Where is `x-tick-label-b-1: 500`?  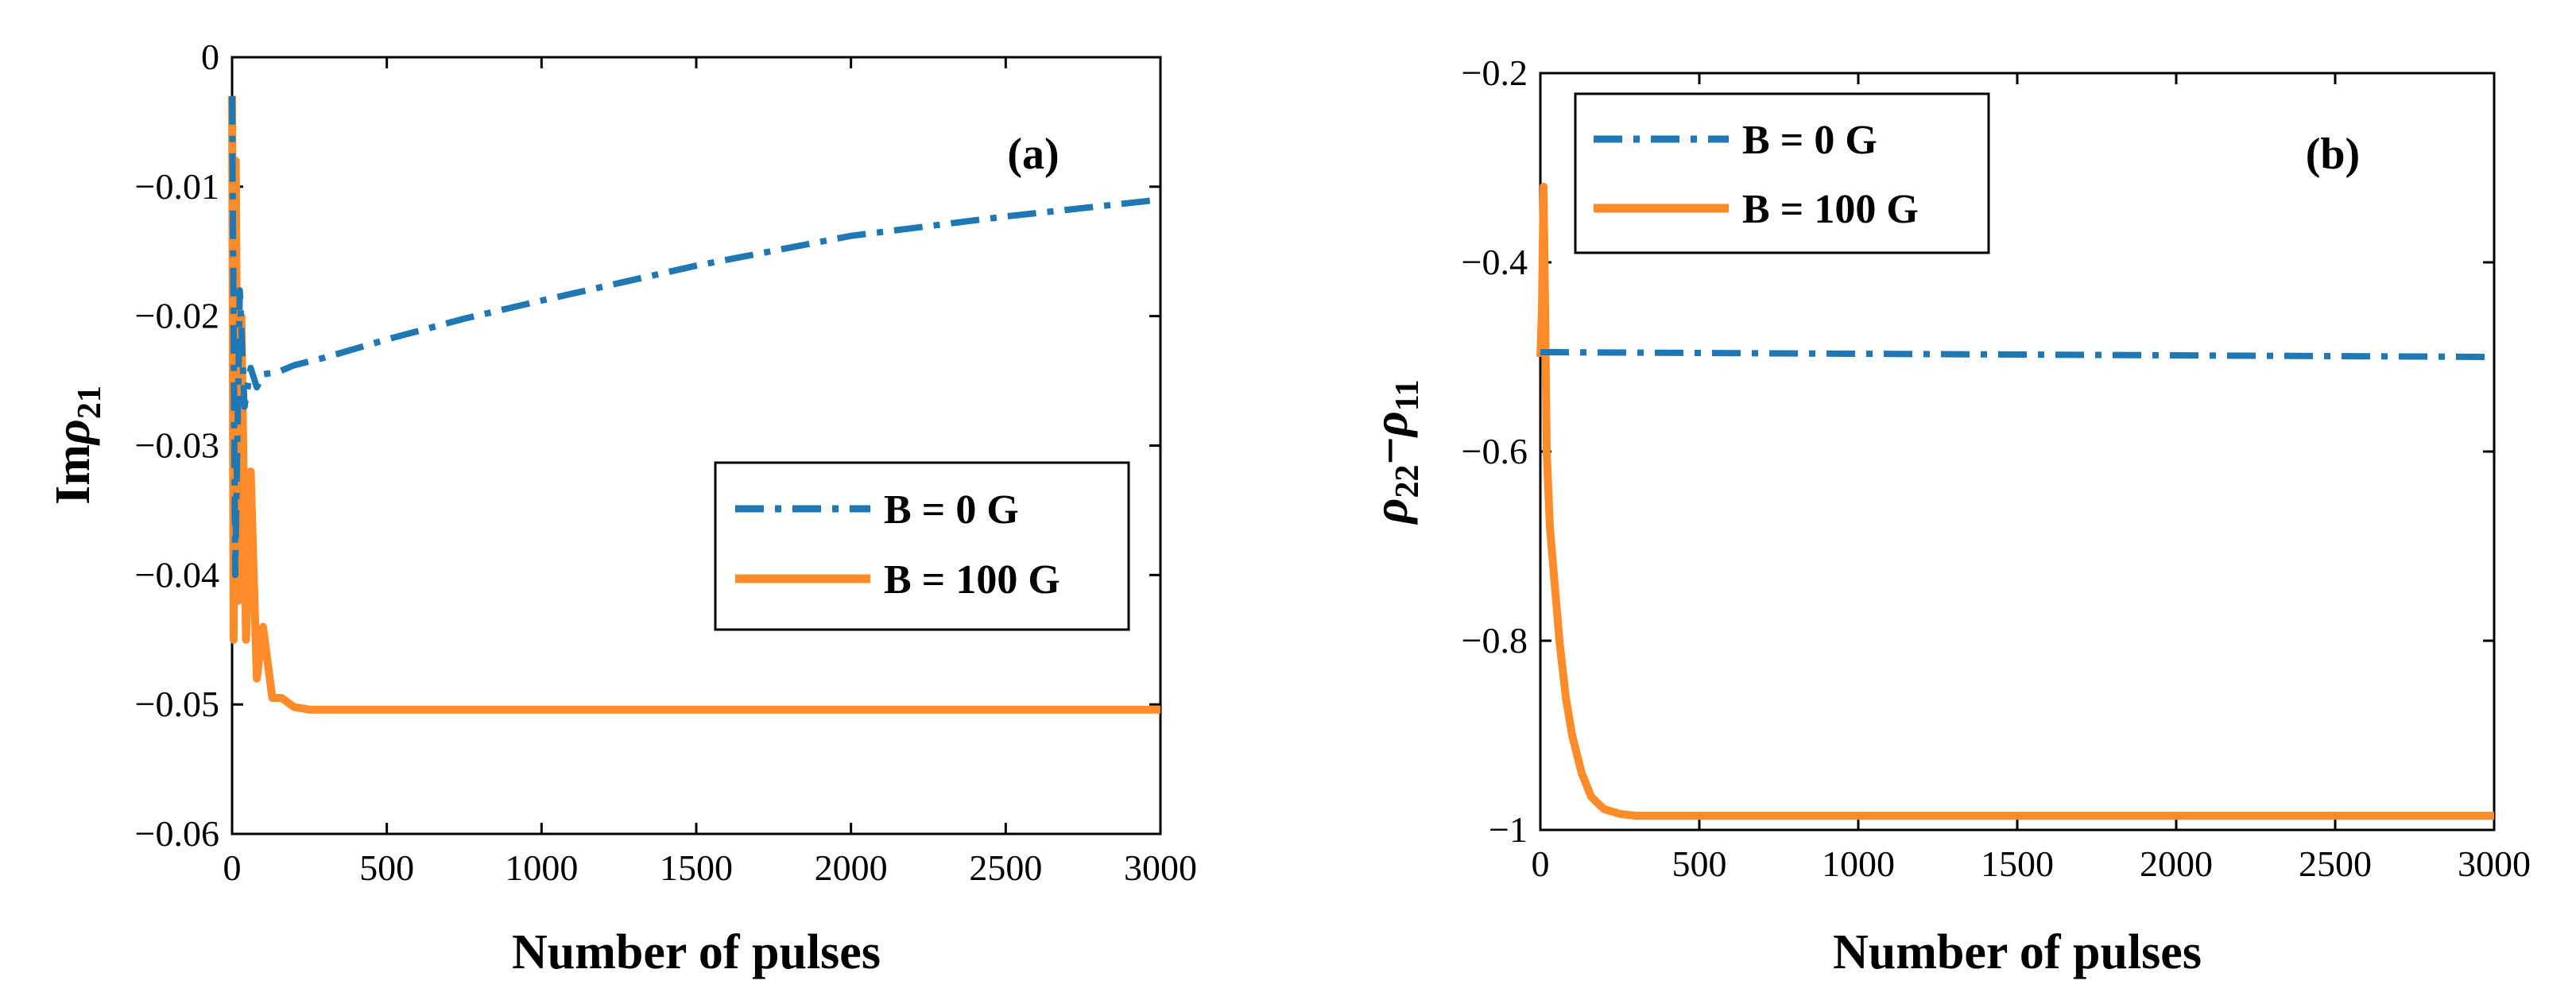
x-tick-label-b-1: 500 is located at coordinates (1699, 863).